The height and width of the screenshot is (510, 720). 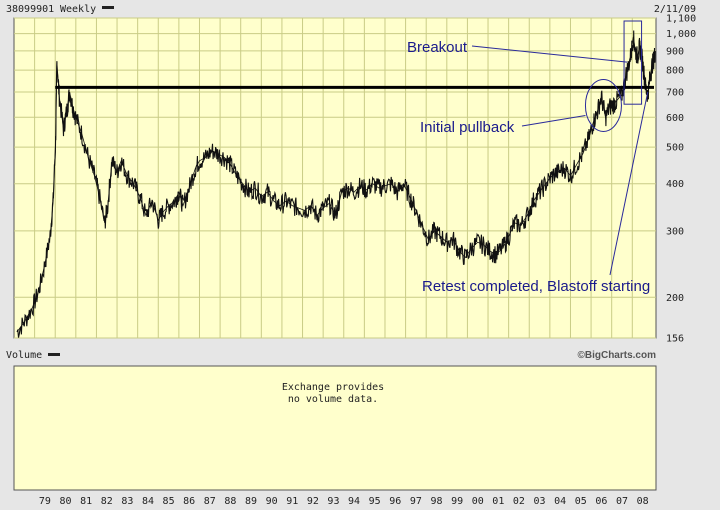 I want to click on period-dash-icon, so click(x=108, y=7).